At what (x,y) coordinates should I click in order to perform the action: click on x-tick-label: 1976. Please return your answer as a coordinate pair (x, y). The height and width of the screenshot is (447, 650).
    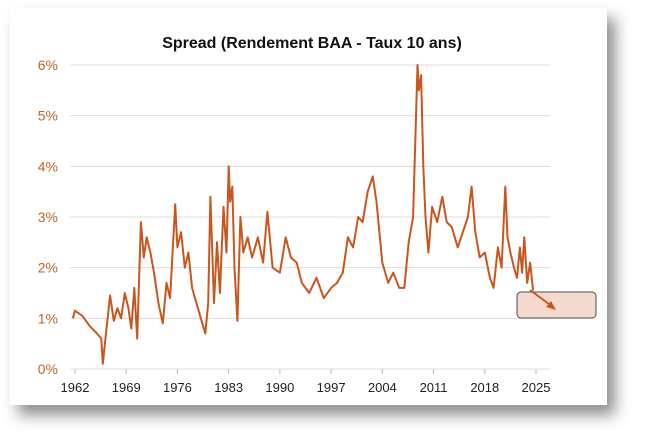
    Looking at the image, I should click on (177, 387).